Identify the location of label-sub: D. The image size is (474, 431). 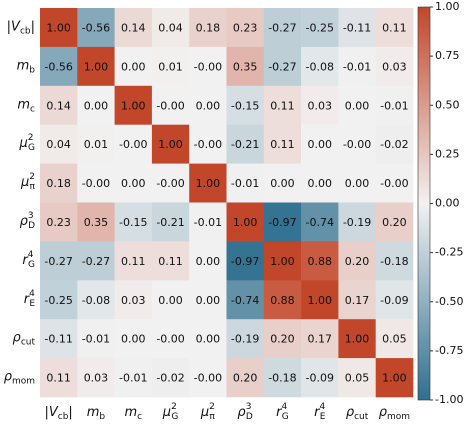
(249, 417).